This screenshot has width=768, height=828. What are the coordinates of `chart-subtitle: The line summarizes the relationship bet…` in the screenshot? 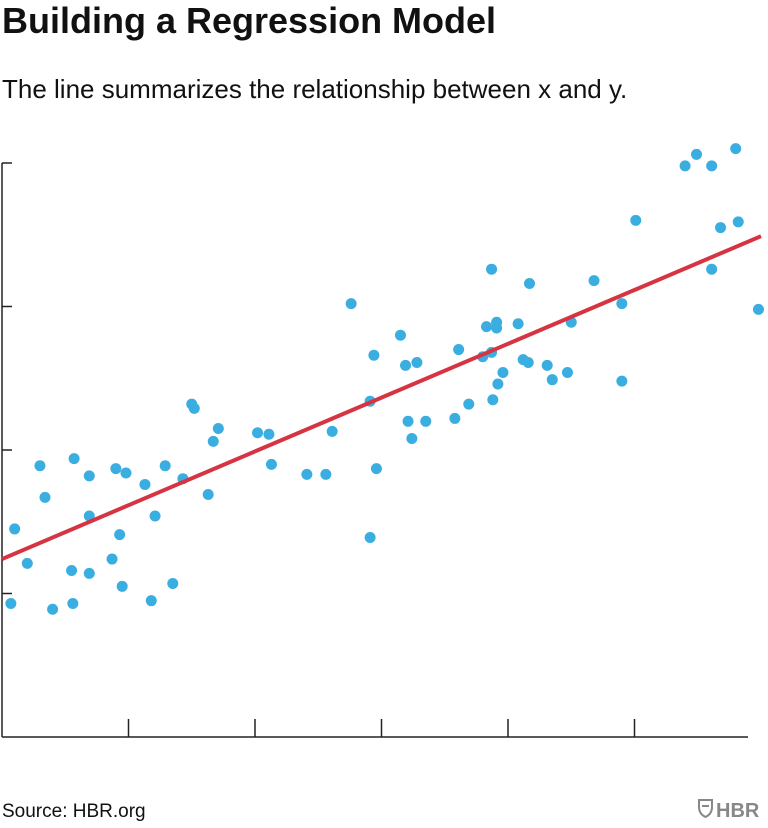 It's located at (314, 89).